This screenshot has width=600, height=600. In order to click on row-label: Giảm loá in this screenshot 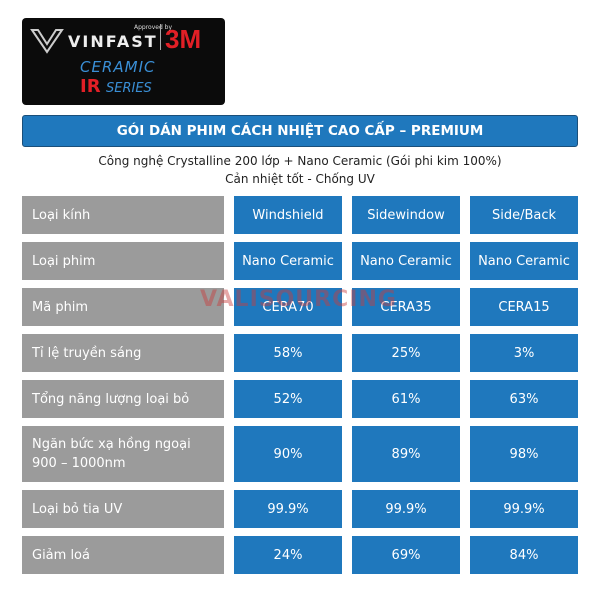, I will do `click(123, 555)`.